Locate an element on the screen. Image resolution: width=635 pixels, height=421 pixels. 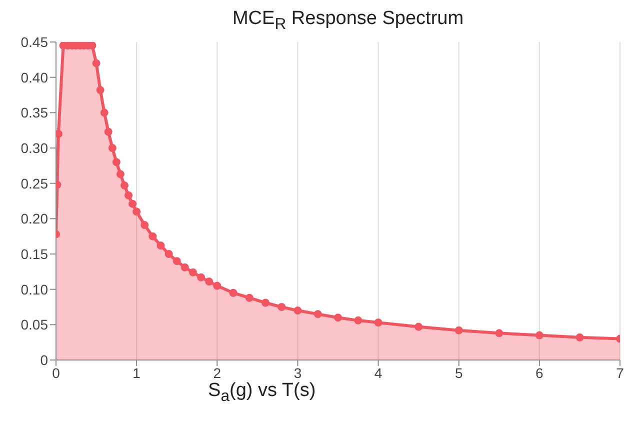
x-tick-label: 4 is located at coordinates (378, 372).